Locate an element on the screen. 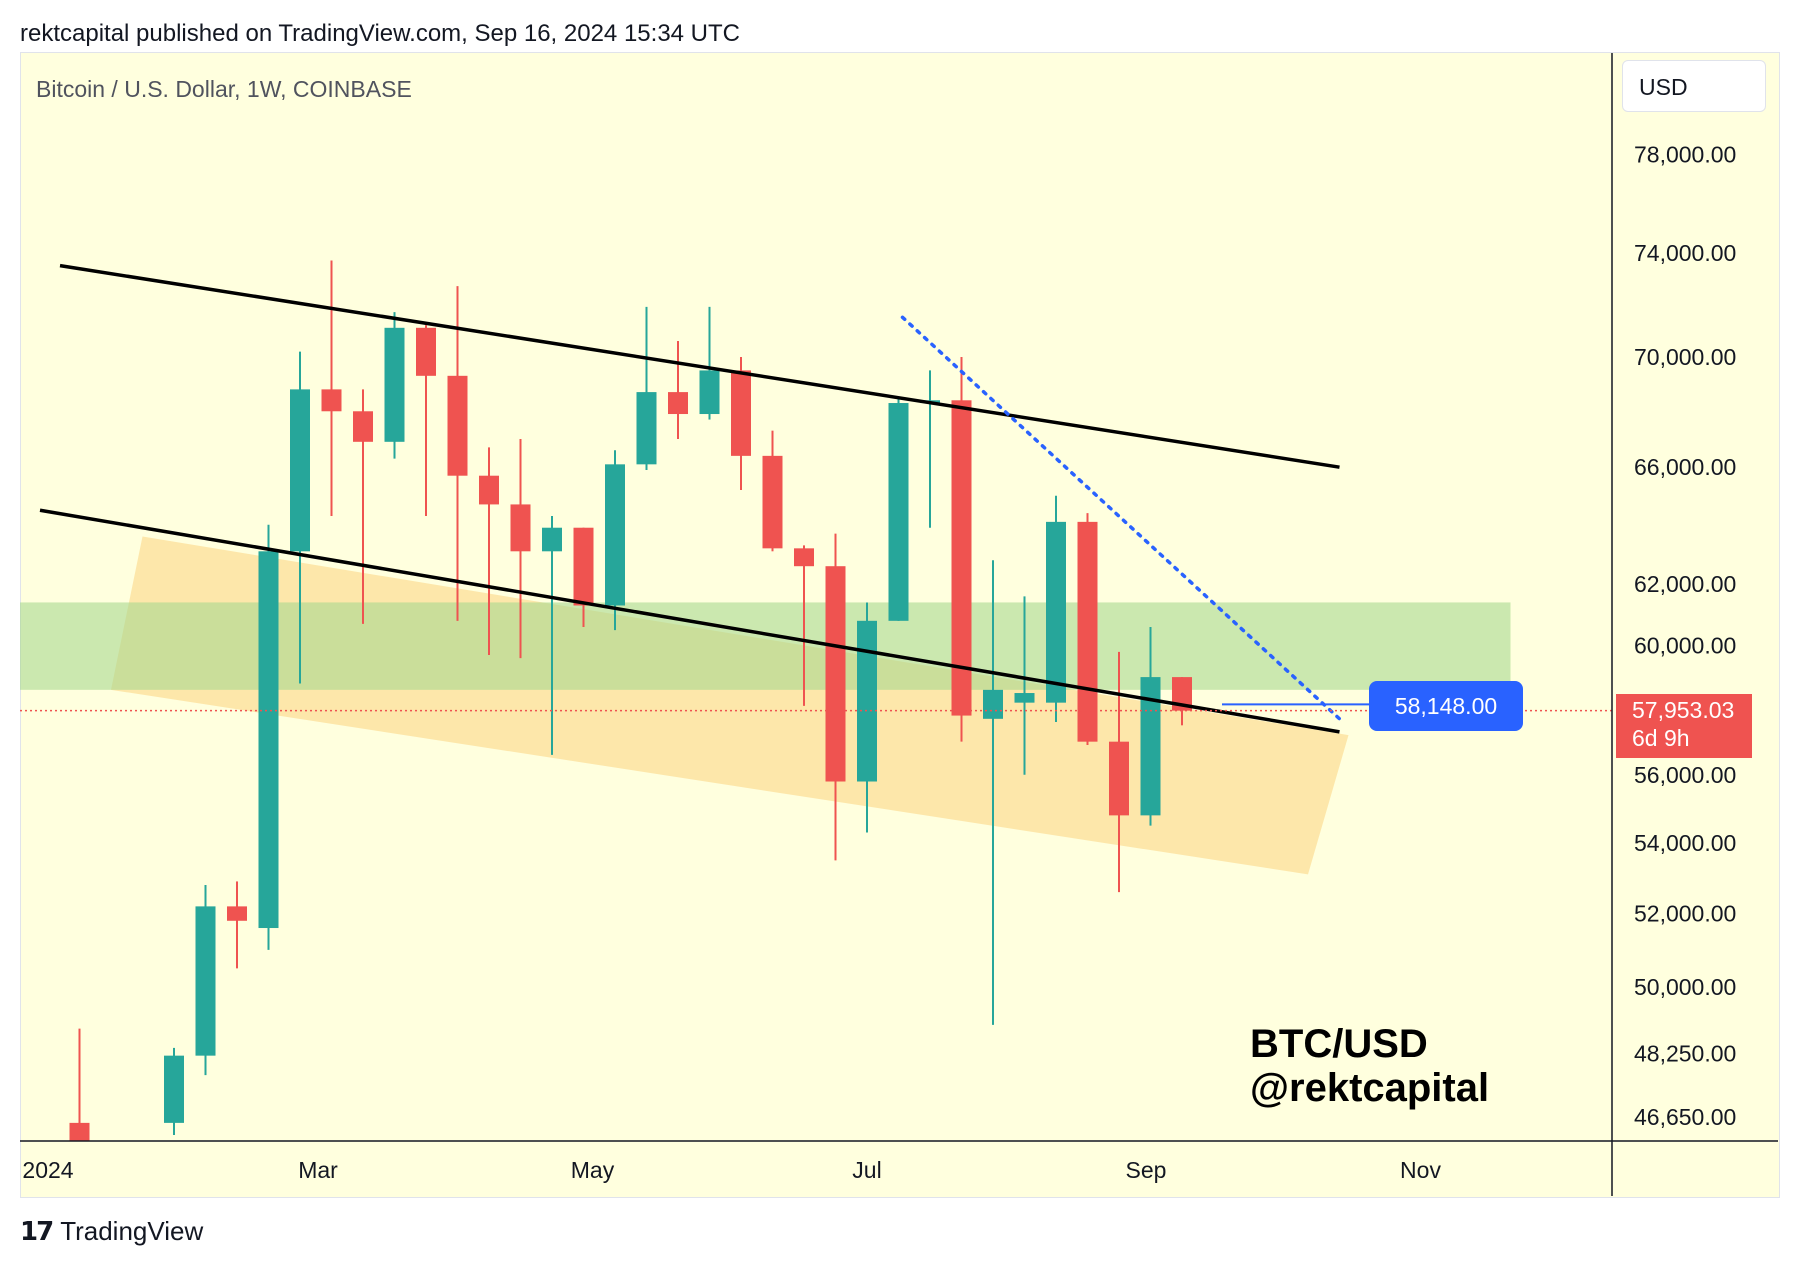 Image resolution: width=1794 pixels, height=1266 pixels. countdown-value: 6d 9h is located at coordinates (1661, 738).